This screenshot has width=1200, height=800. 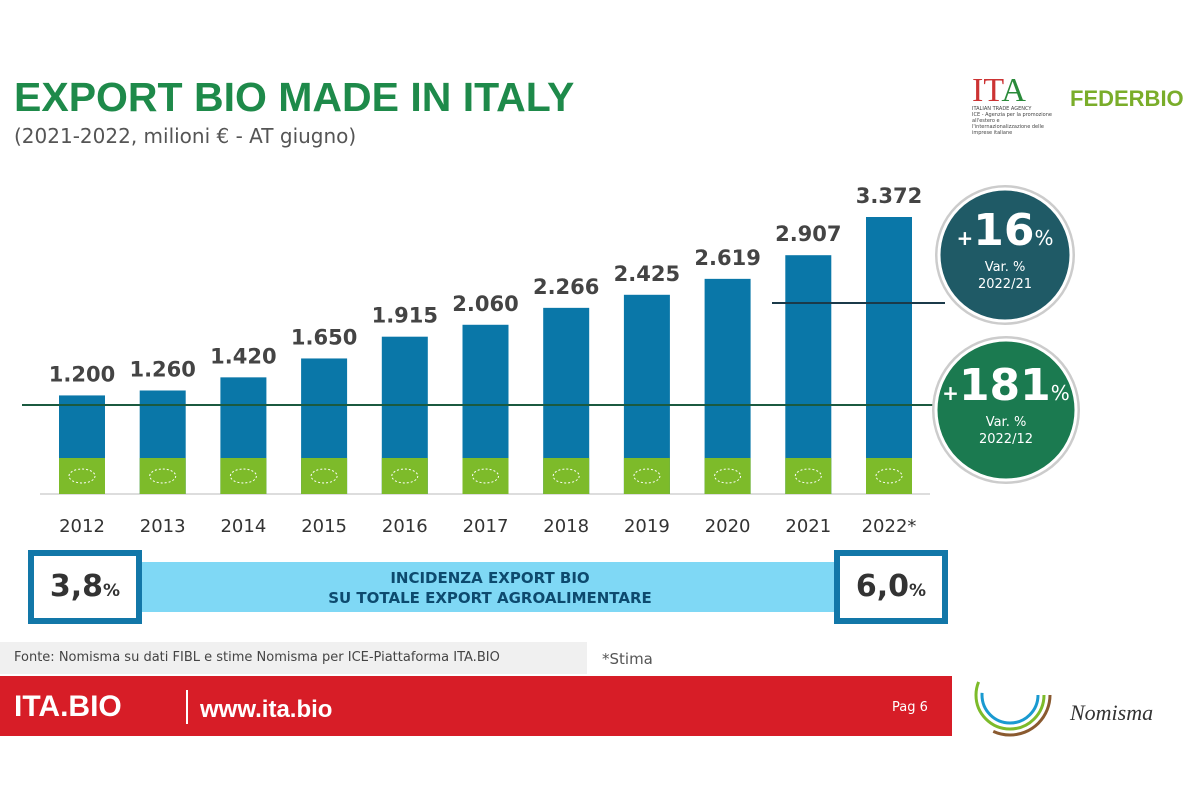 I want to click on footer-bar: ITA.BIO www.ita.bio Pag 6, so click(x=476, y=706).